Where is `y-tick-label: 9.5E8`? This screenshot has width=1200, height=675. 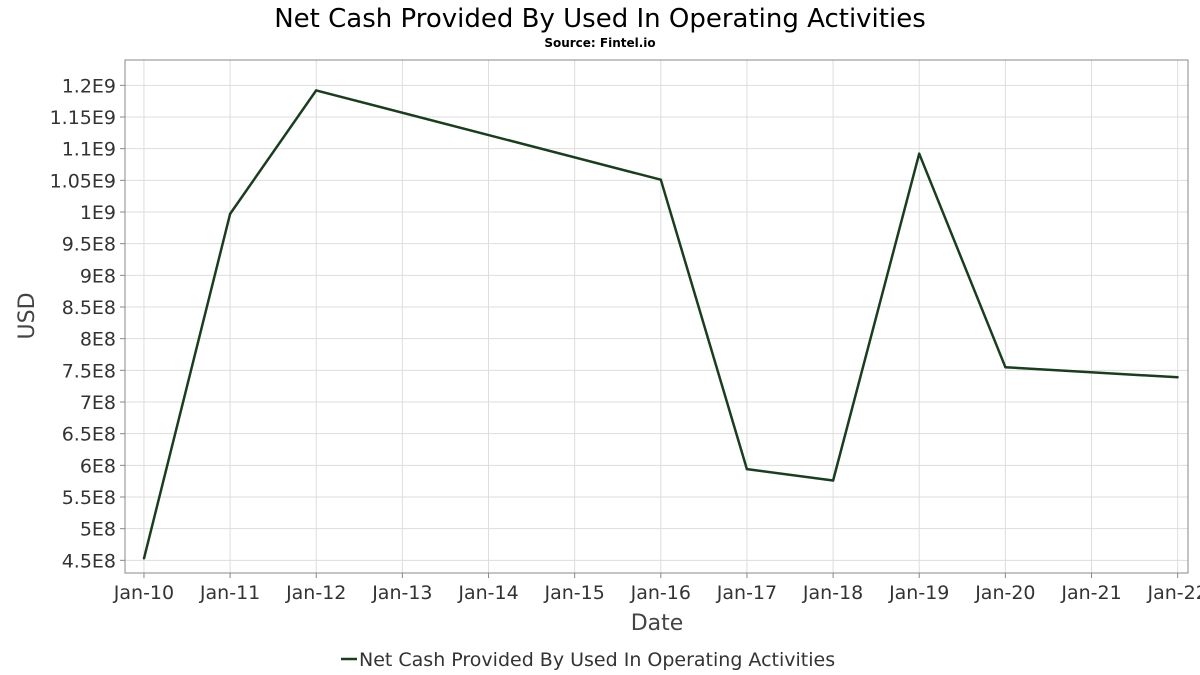 y-tick-label: 9.5E8 is located at coordinates (89, 245).